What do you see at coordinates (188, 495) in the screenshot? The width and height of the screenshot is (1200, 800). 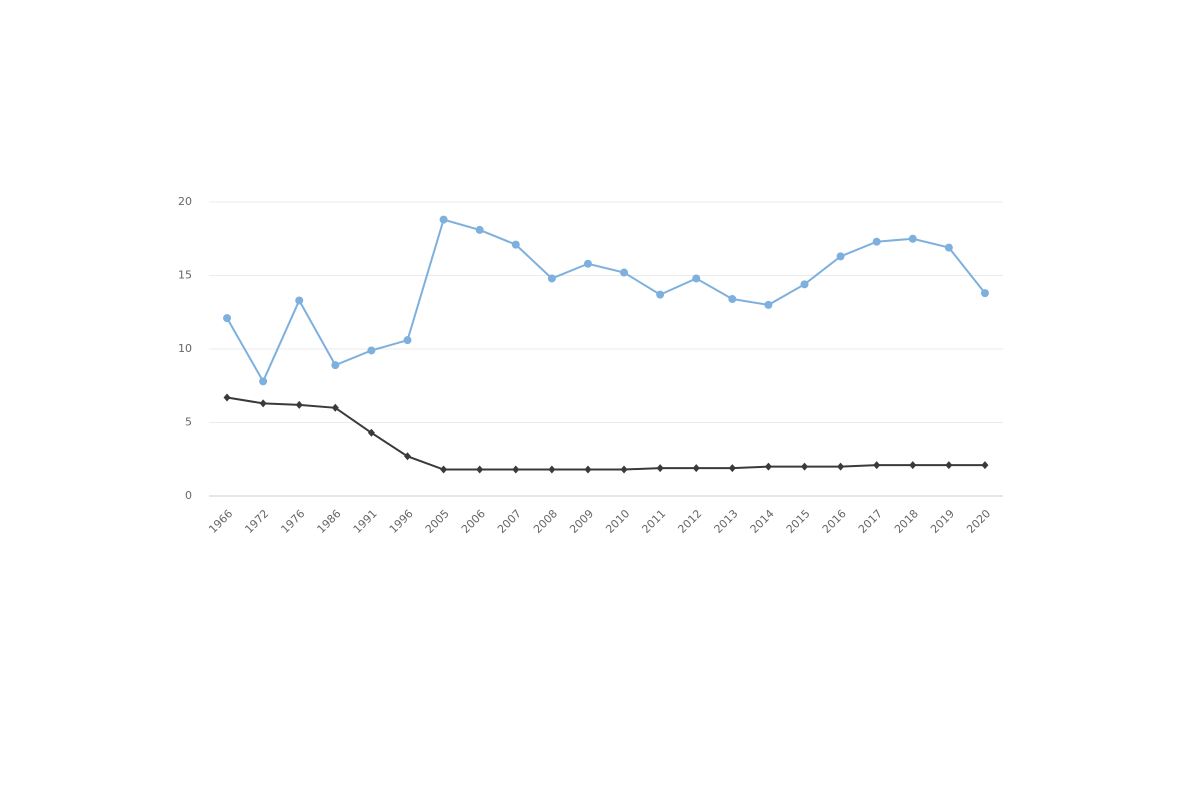 I see `y-tick-label: 0` at bounding box center [188, 495].